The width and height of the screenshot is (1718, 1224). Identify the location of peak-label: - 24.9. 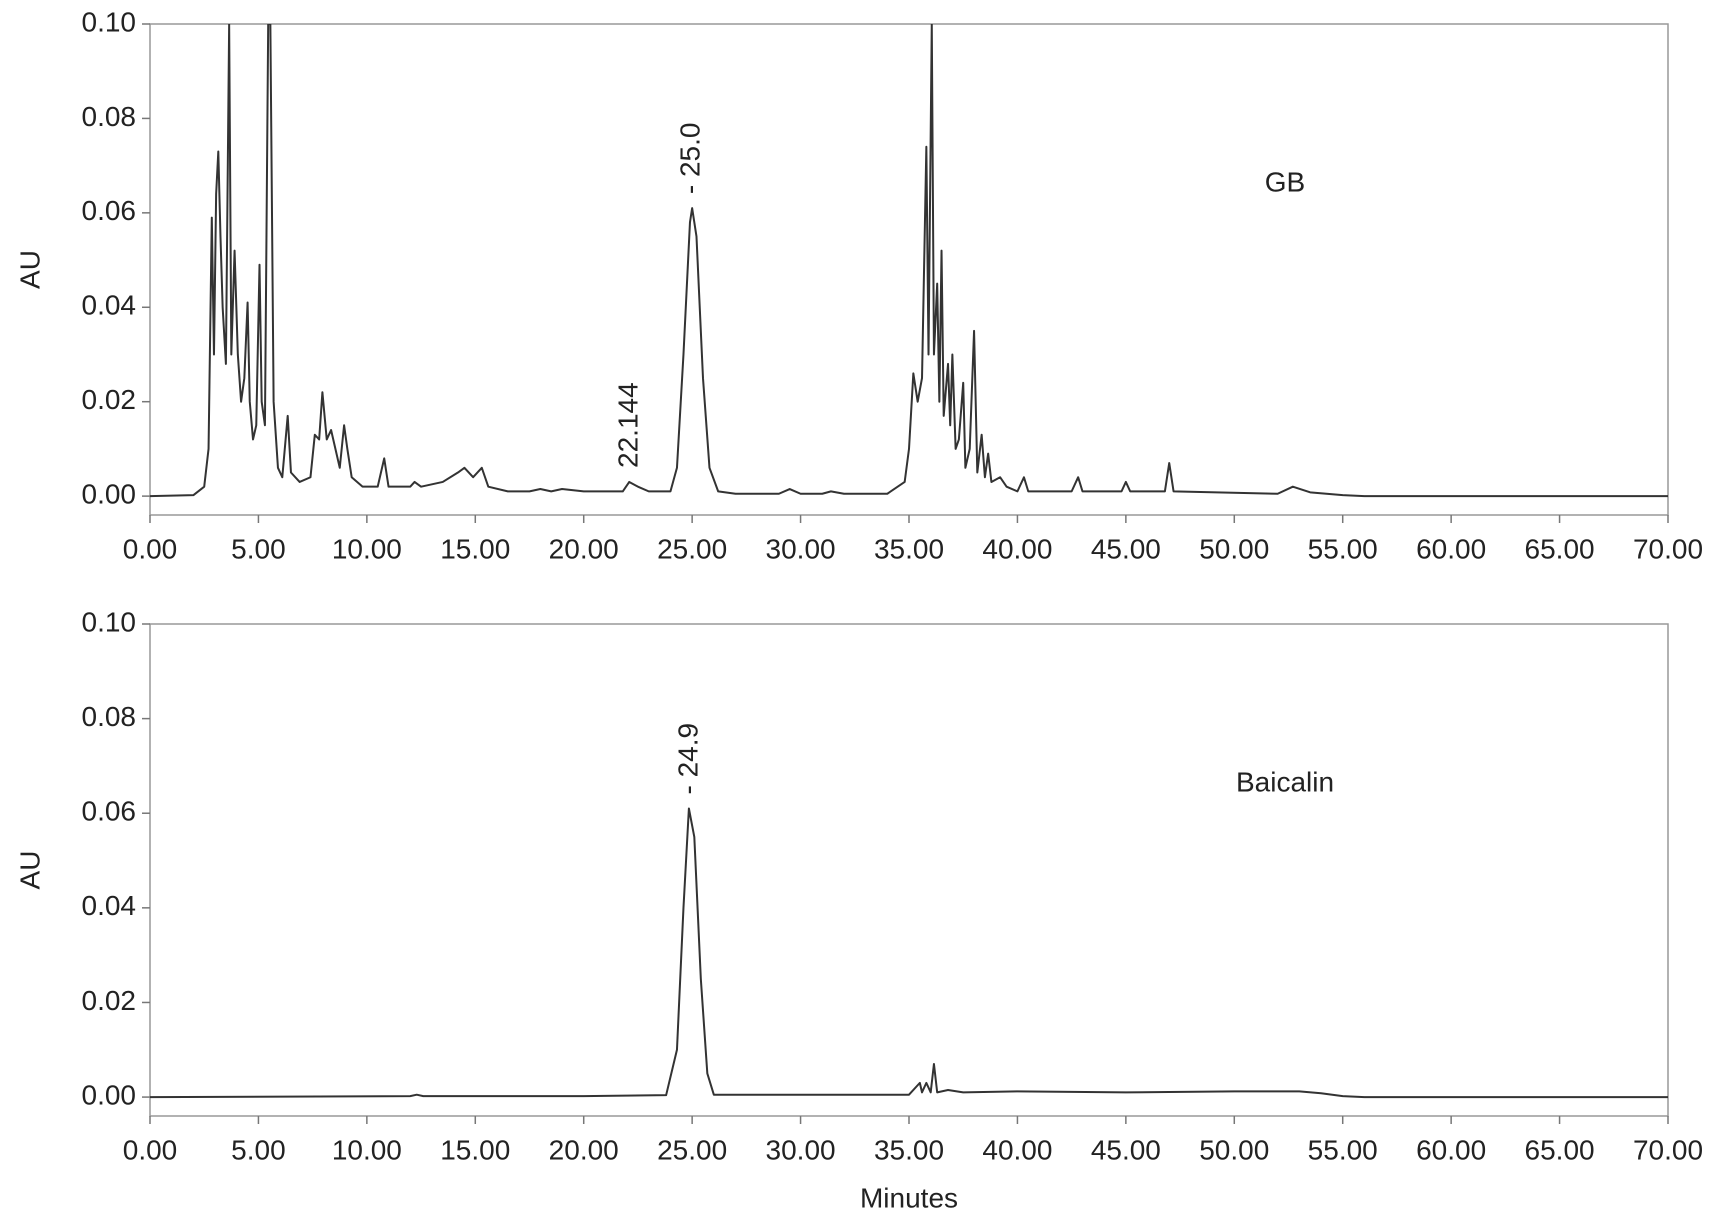
(687, 759).